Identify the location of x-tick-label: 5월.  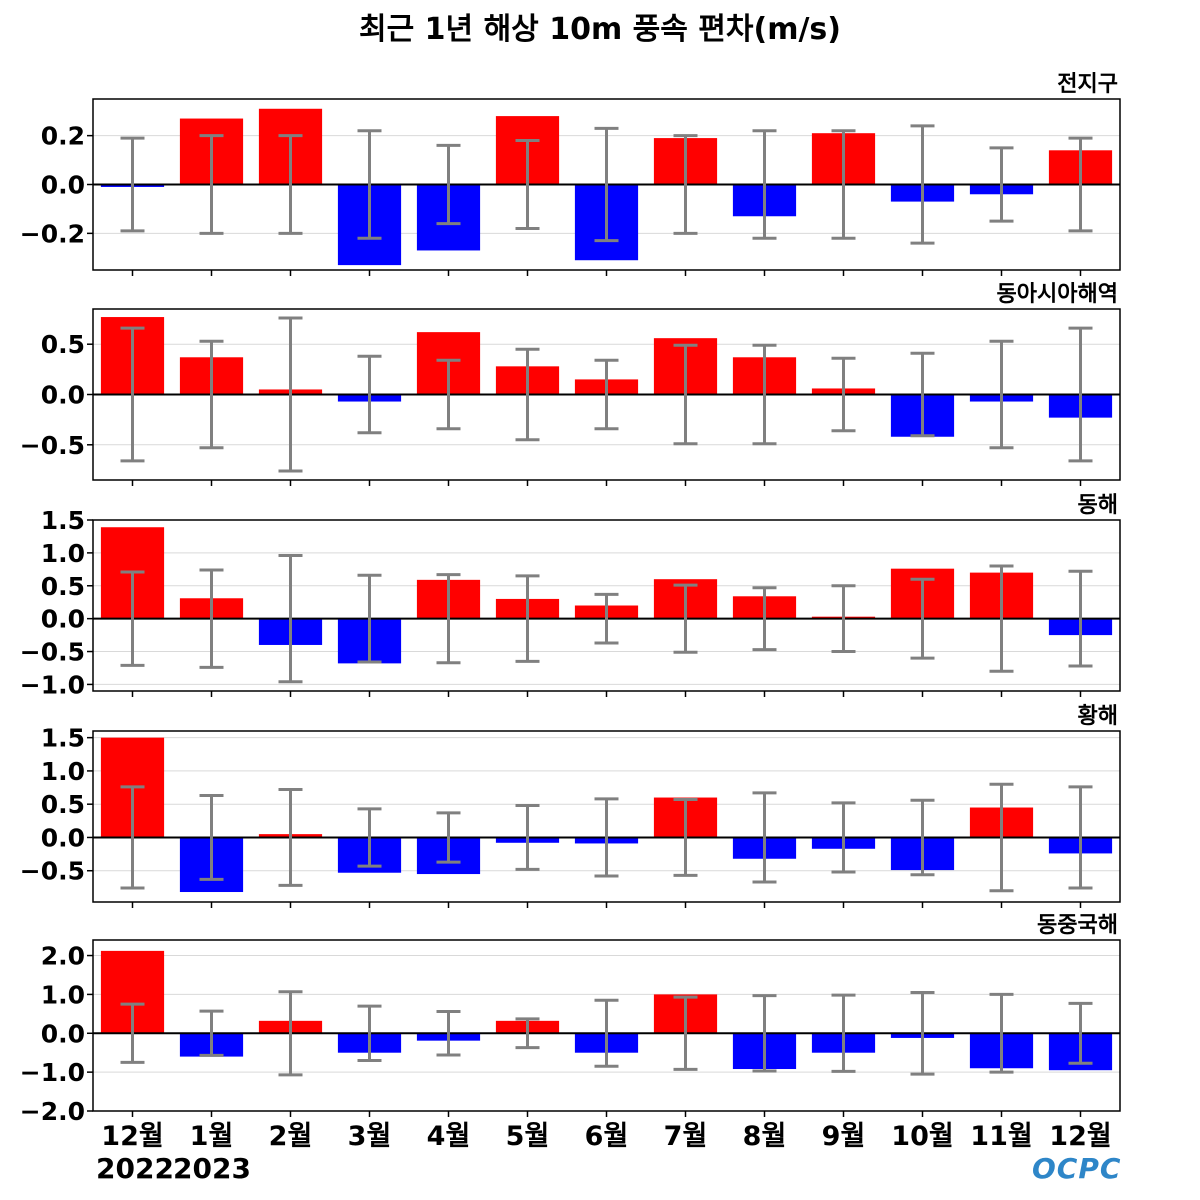
(528, 1136).